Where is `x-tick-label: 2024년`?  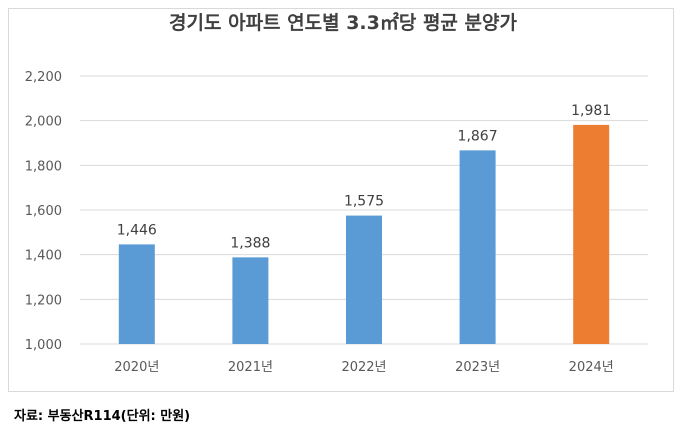
x-tick-label: 2024년 is located at coordinates (591, 367).